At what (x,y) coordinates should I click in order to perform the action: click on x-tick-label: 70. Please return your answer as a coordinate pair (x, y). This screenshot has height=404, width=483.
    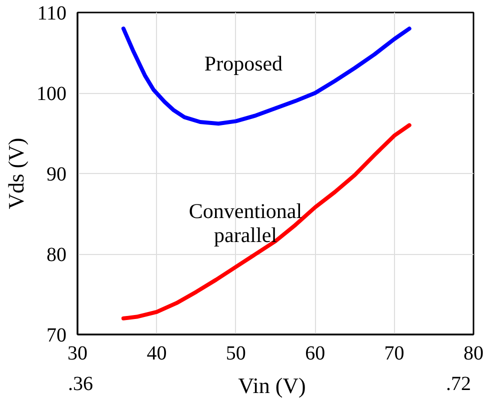
    Looking at the image, I should click on (394, 353).